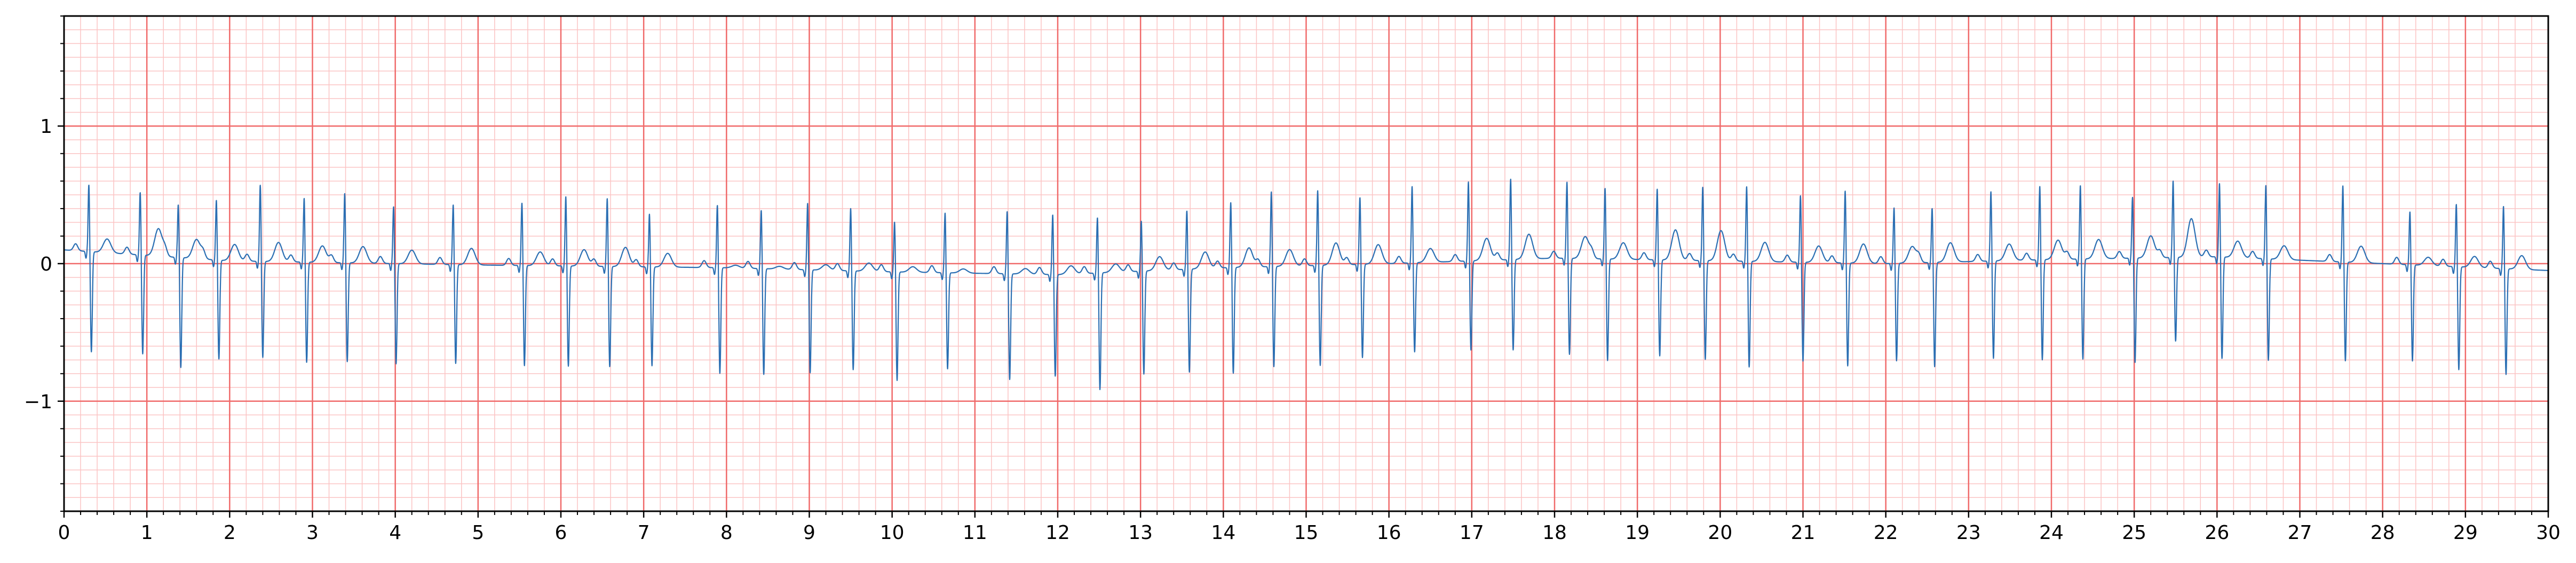 The image size is (2576, 563). I want to click on y-tick-label: 1, so click(46, 127).